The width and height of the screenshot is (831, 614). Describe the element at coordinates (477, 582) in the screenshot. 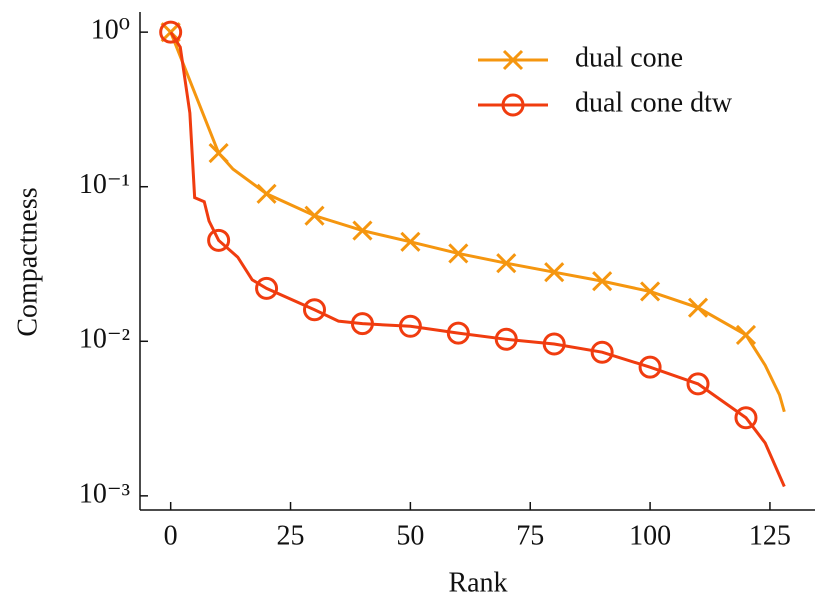

I see `x-axis-label: Rank` at that location.